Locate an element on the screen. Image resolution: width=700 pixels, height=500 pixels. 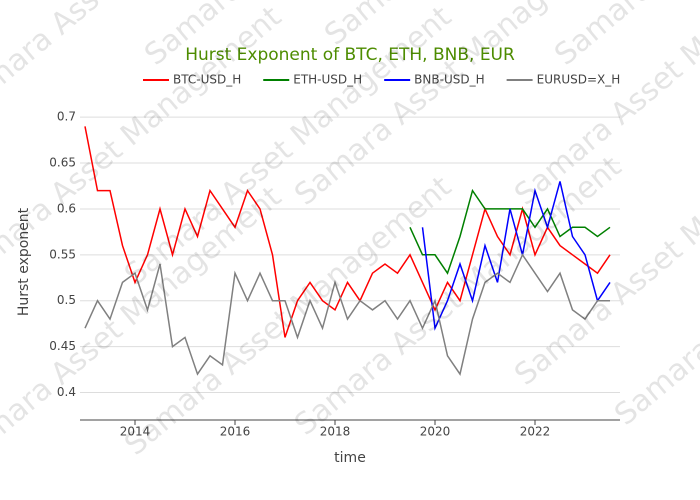
legend-label: BTC-USD_H is located at coordinates (207, 80).